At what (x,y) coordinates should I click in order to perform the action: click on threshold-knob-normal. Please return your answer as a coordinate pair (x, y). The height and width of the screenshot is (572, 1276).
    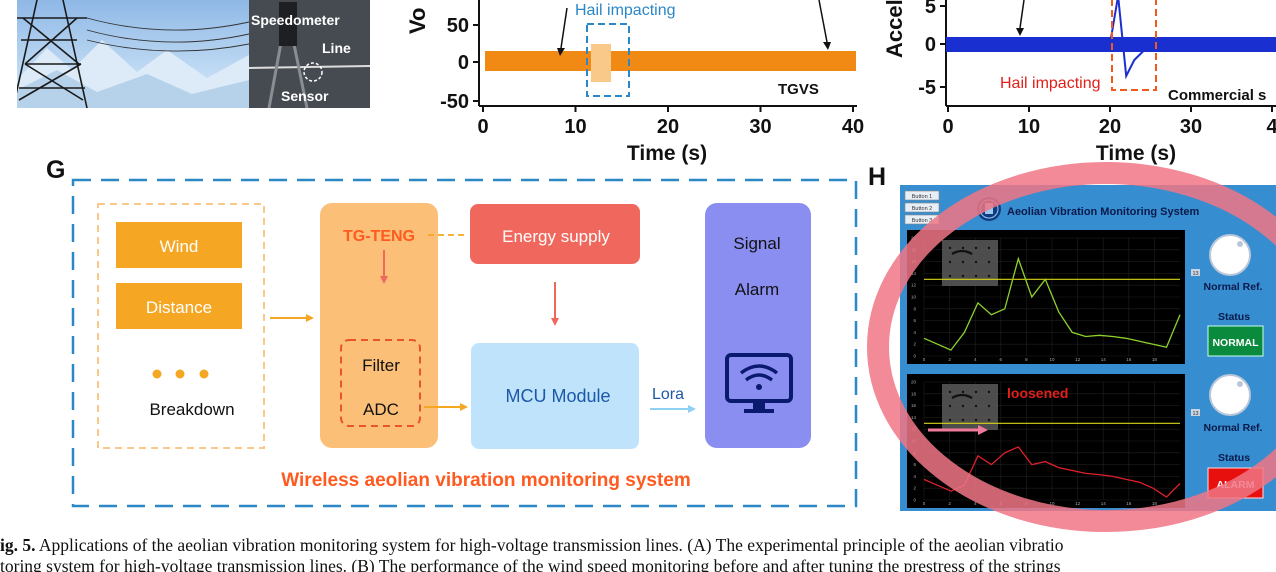
    Looking at the image, I should click on (1230, 255).